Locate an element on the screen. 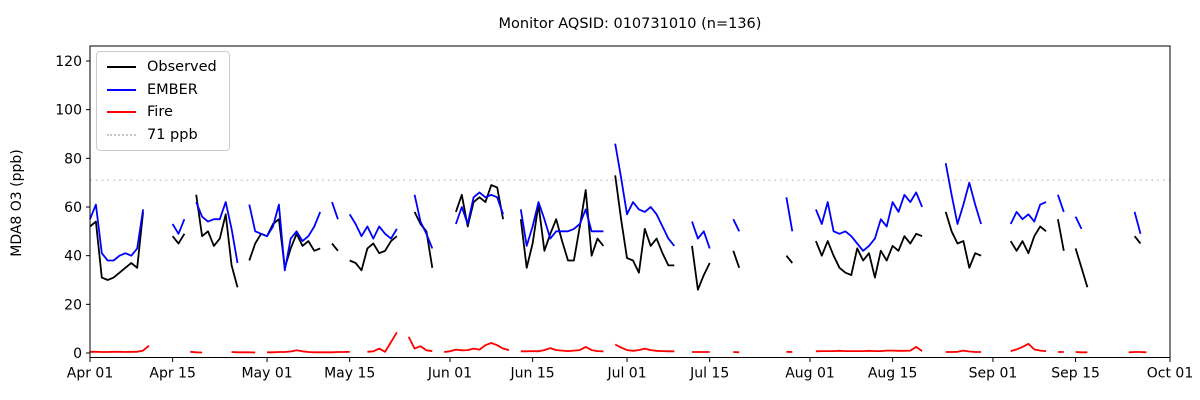 The width and height of the screenshot is (1200, 400). legend-label: Fire is located at coordinates (160, 112).